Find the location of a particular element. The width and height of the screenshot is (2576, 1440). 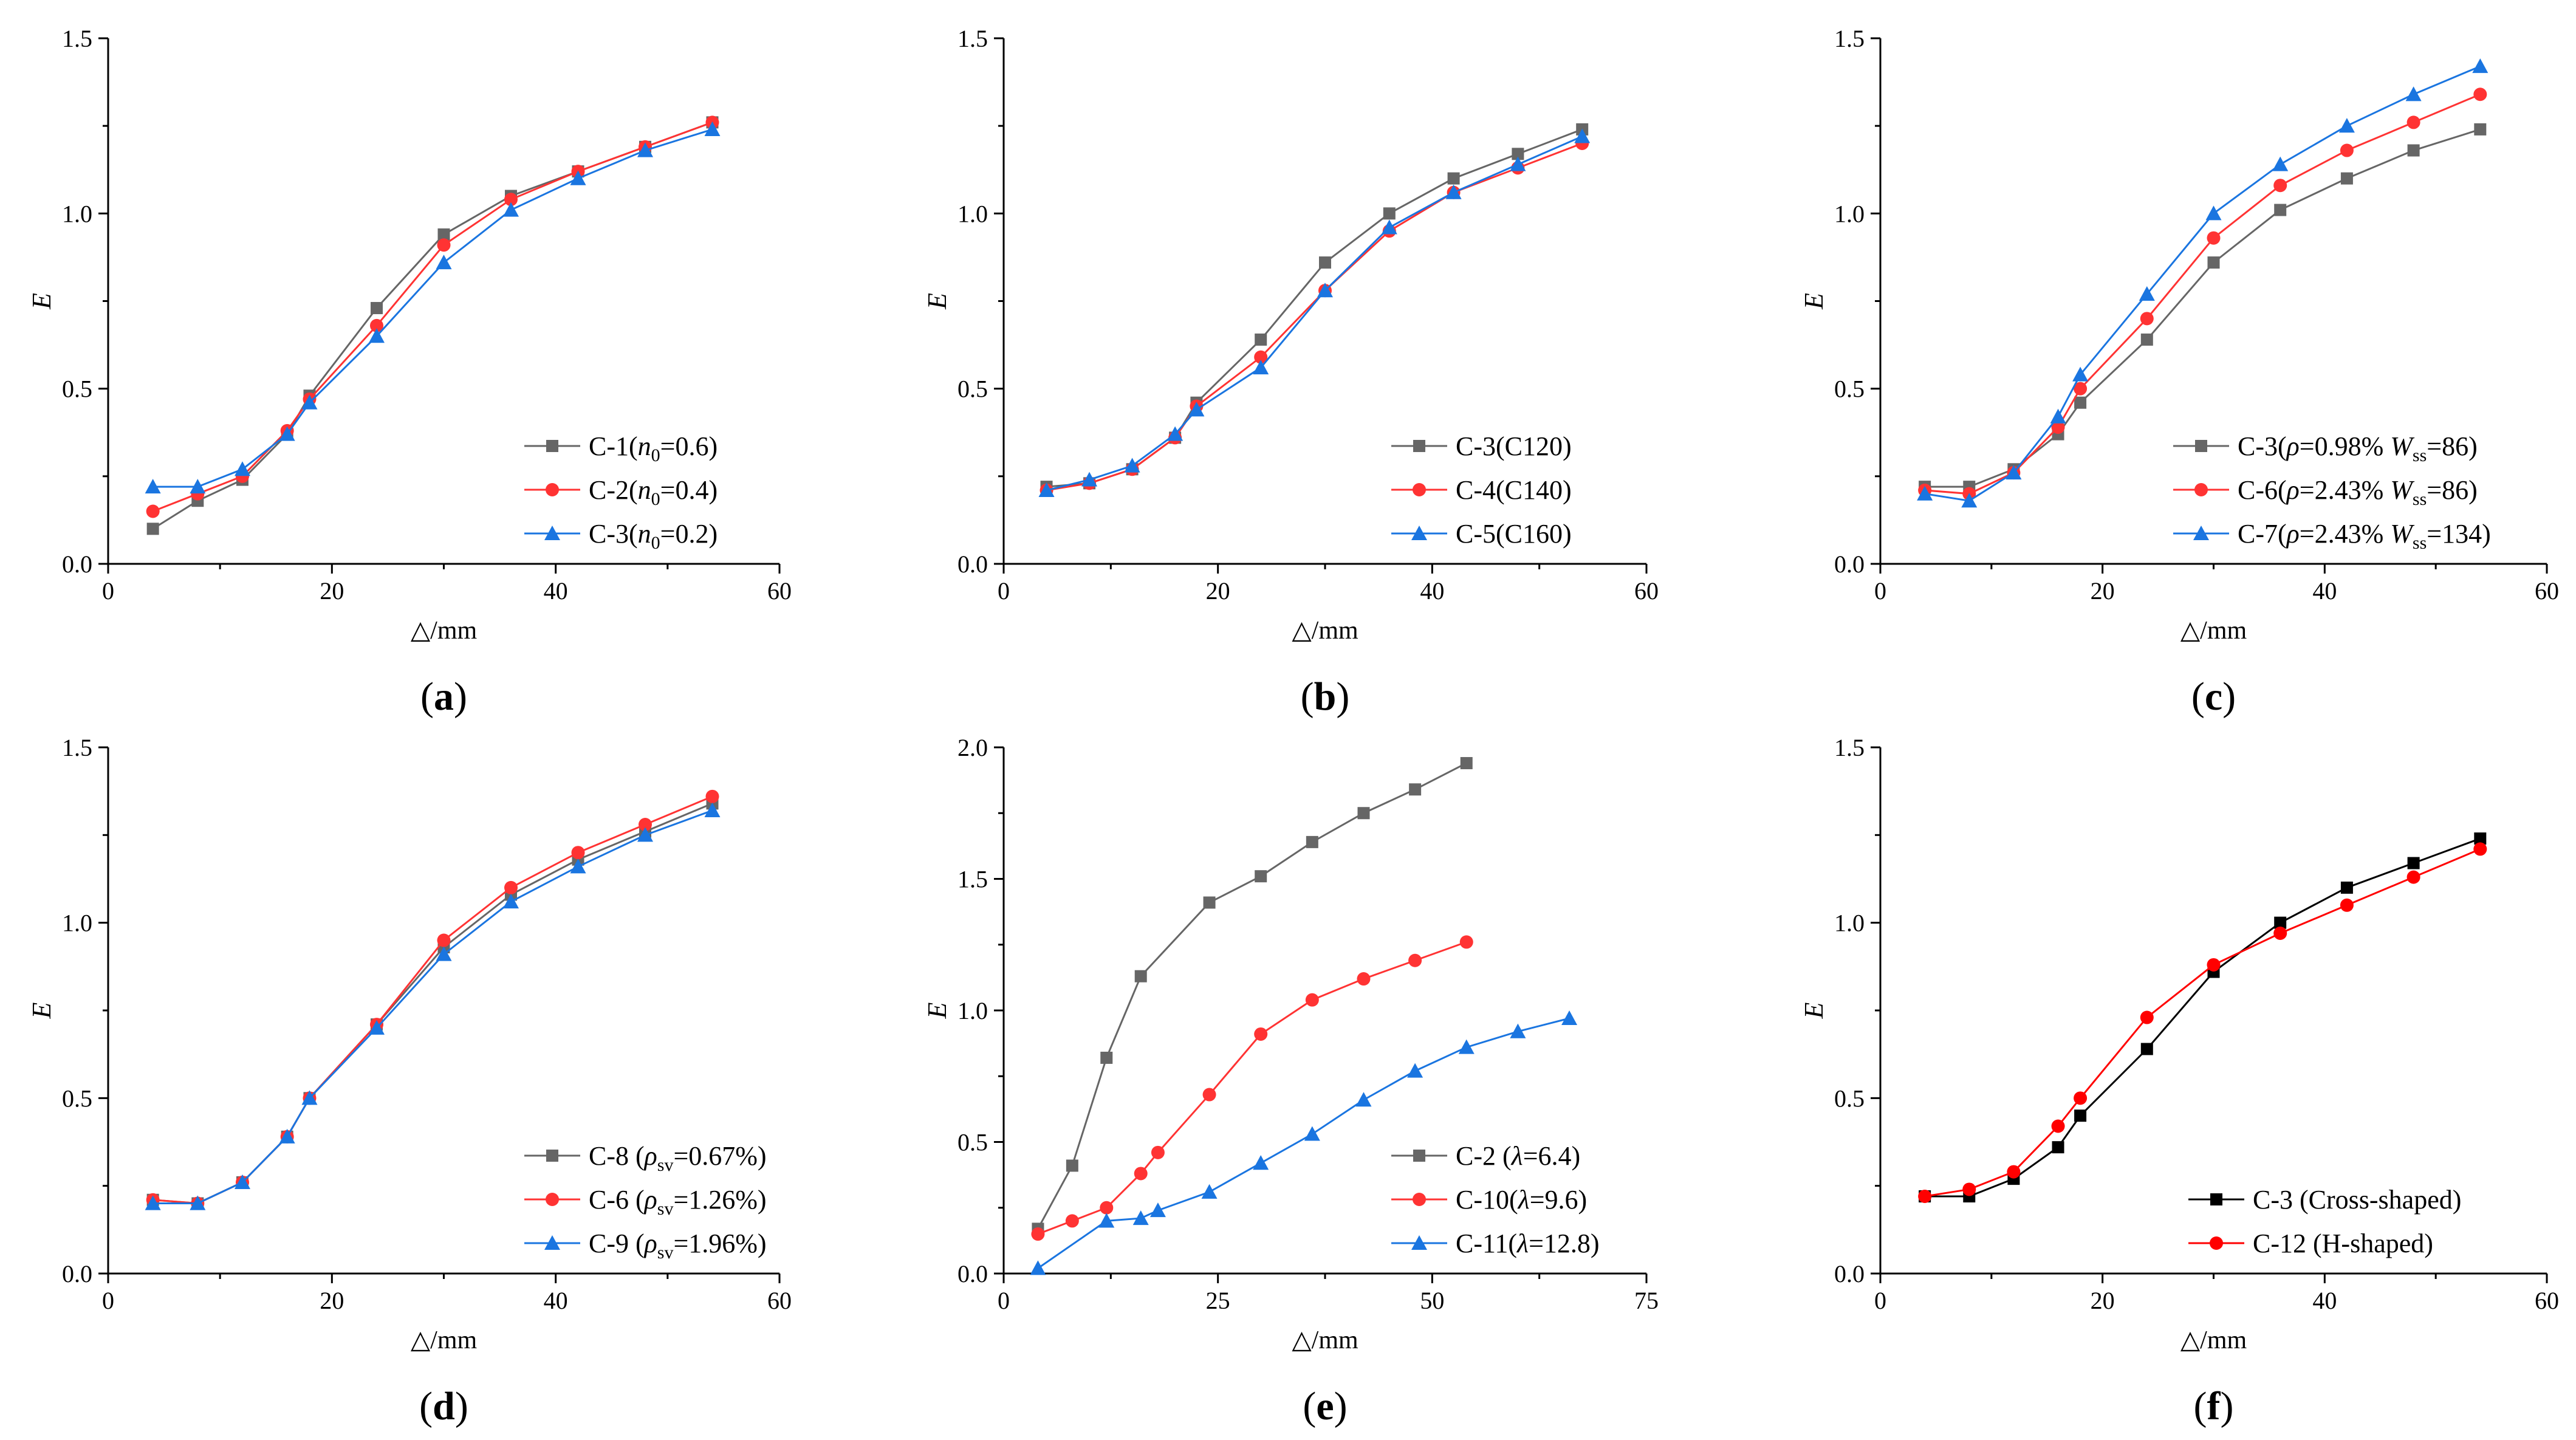

legend: C-3 (Cross-shaped) C-12 (H-shaped) is located at coordinates (2324, 1221).